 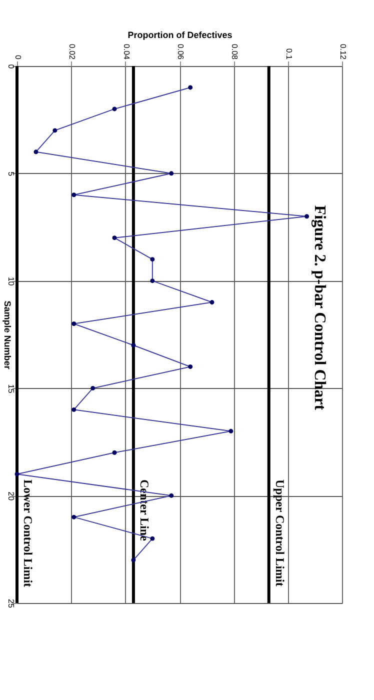 What do you see at coordinates (11, 67) in the screenshot?
I see `y-tick-label: 0` at bounding box center [11, 67].